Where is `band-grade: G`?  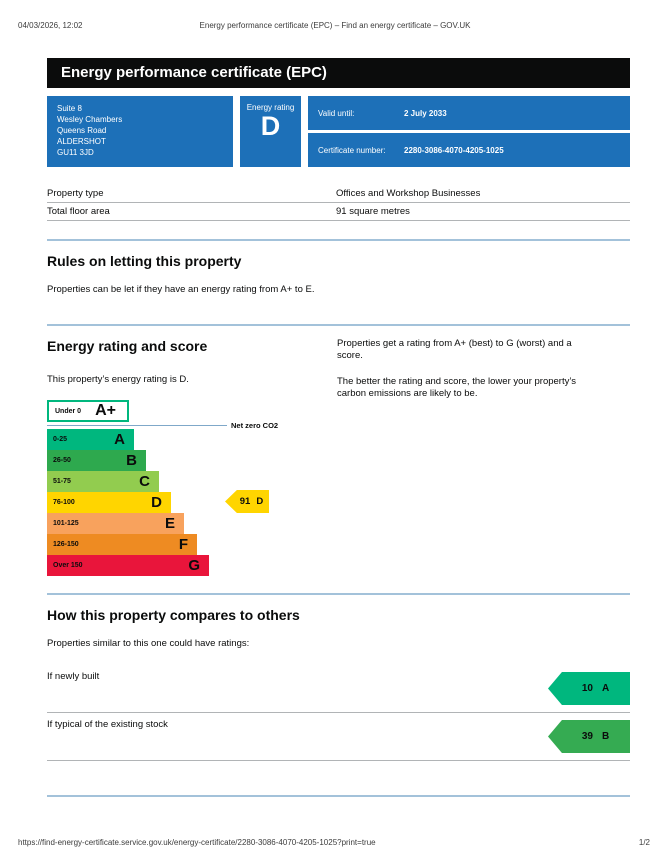 band-grade: G is located at coordinates (194, 565).